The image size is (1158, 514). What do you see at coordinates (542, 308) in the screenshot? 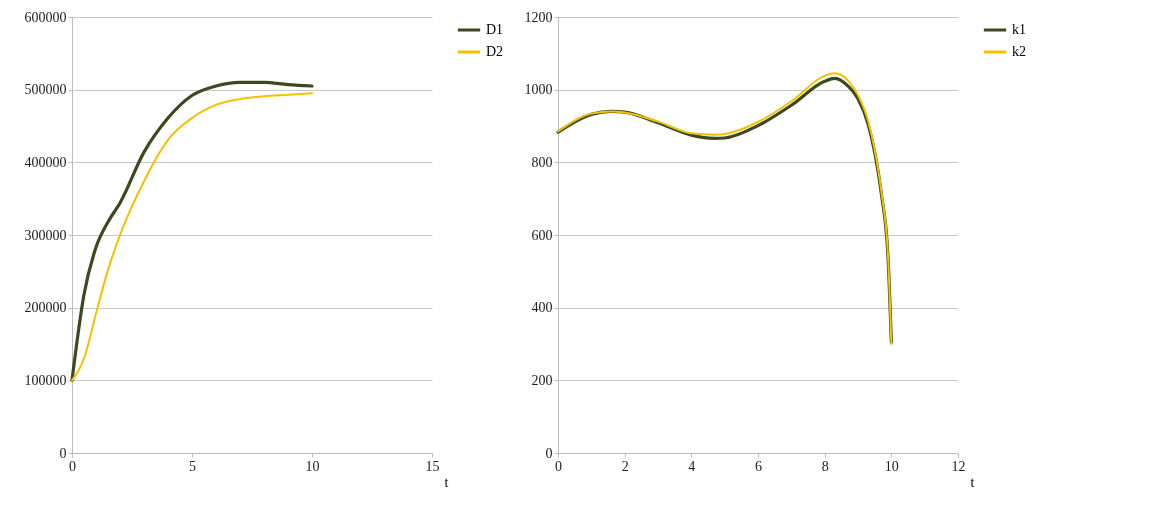
I see `y-tick-label: 400` at bounding box center [542, 308].